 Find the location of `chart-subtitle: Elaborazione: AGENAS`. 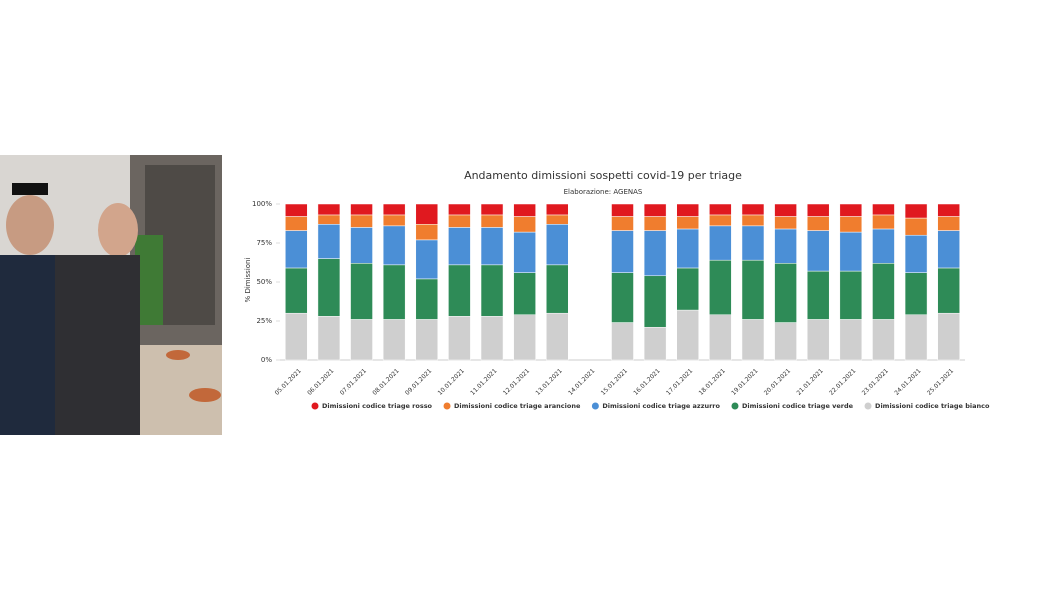

chart-subtitle: Elaborazione: AGENAS is located at coordinates (603, 192).